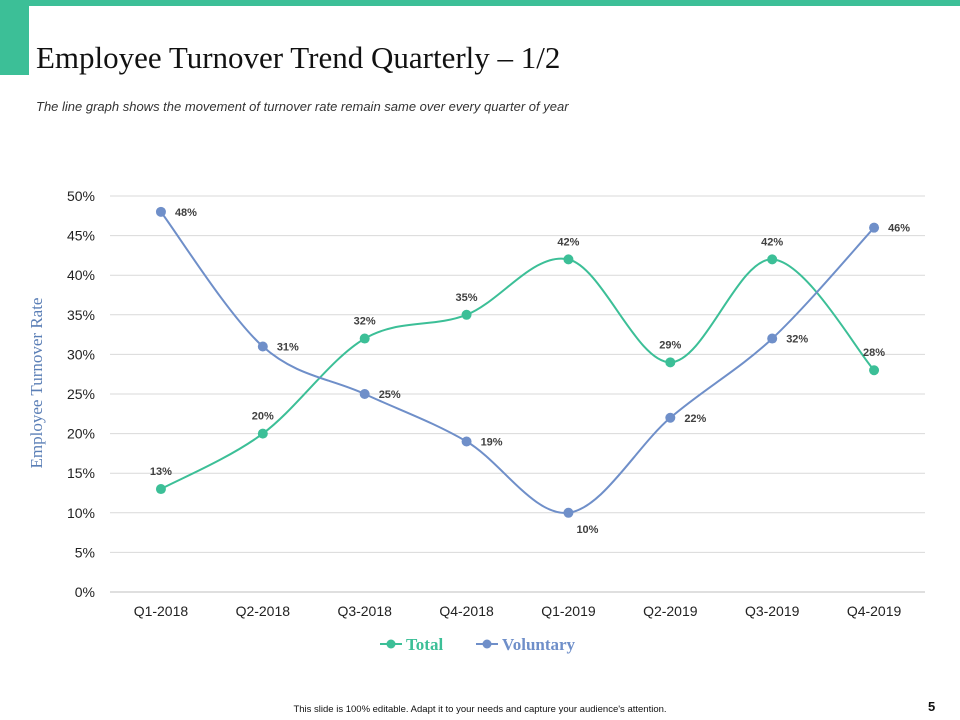 This screenshot has width=960, height=720. I want to click on y-tick-label: 45%, so click(81, 236).